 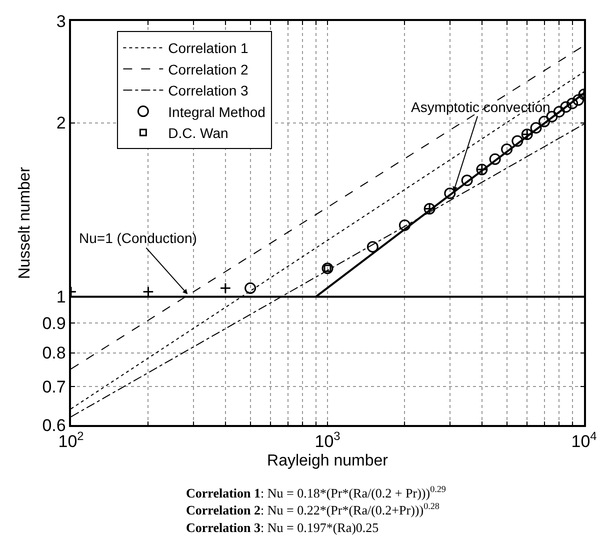 I want to click on text: Correlation 3: Nu = 0.197*(Ra)0.25, so click(x=282, y=527).